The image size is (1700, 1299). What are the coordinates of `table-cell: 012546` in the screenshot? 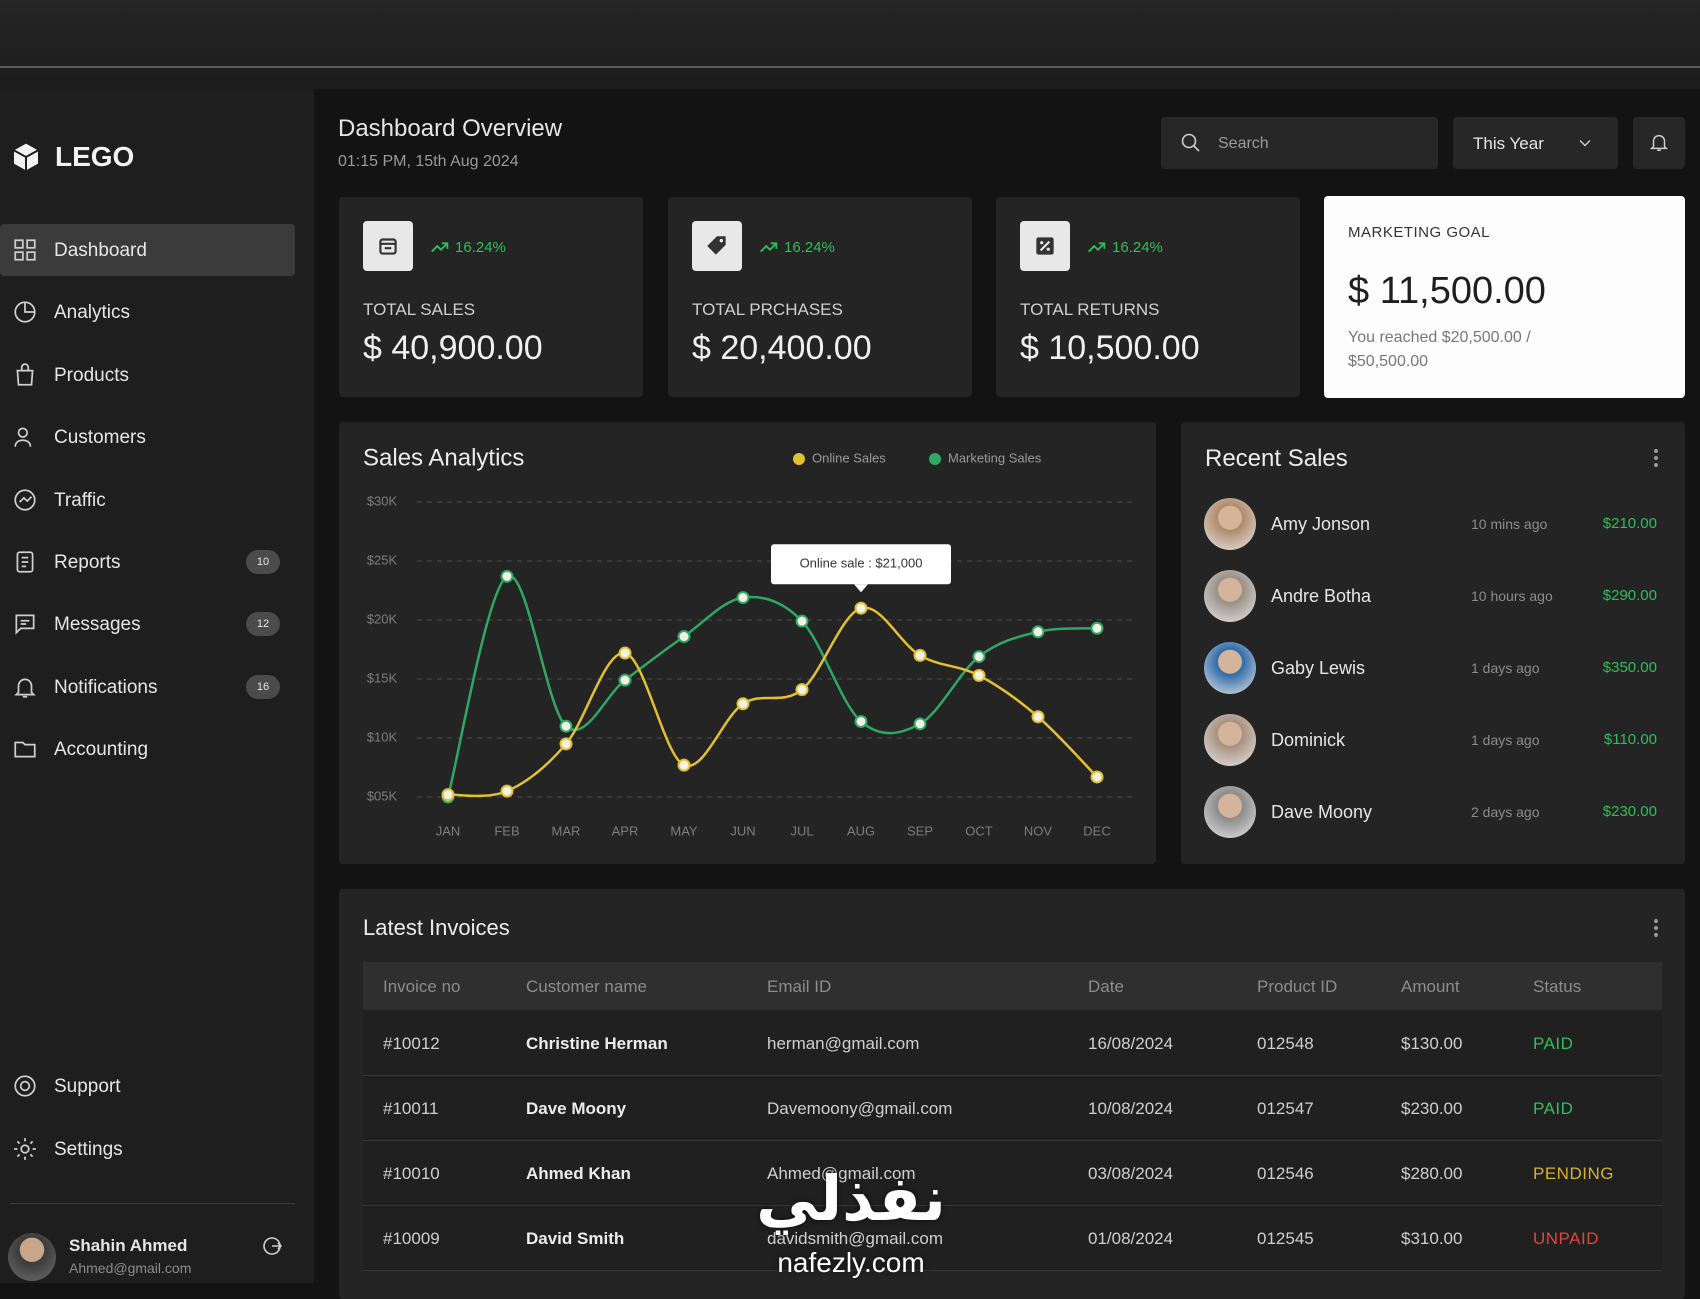 It's located at (1285, 1173).